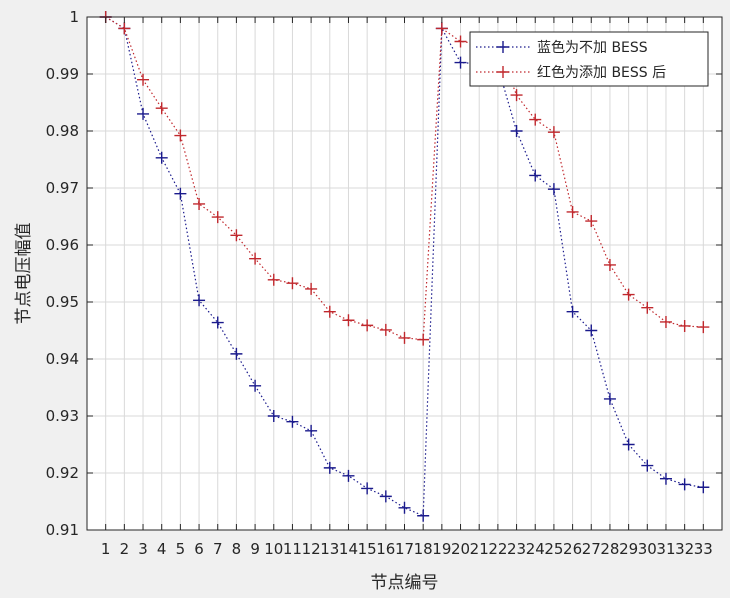 The width and height of the screenshot is (730, 598). What do you see at coordinates (62, 359) in the screenshot?
I see `y-tick-label: 0.94` at bounding box center [62, 359].